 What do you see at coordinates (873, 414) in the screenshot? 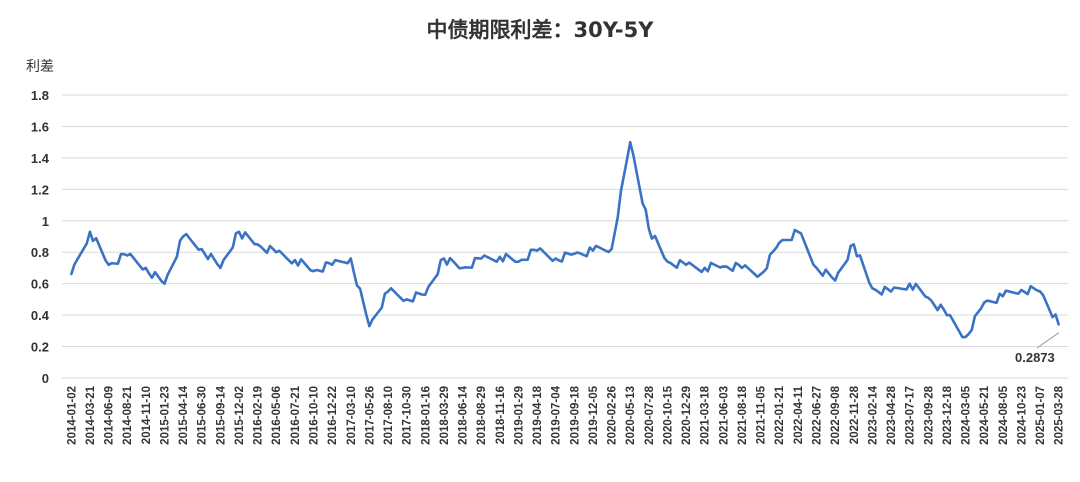
I see `x-tick-label: 2023-02-14` at bounding box center [873, 414].